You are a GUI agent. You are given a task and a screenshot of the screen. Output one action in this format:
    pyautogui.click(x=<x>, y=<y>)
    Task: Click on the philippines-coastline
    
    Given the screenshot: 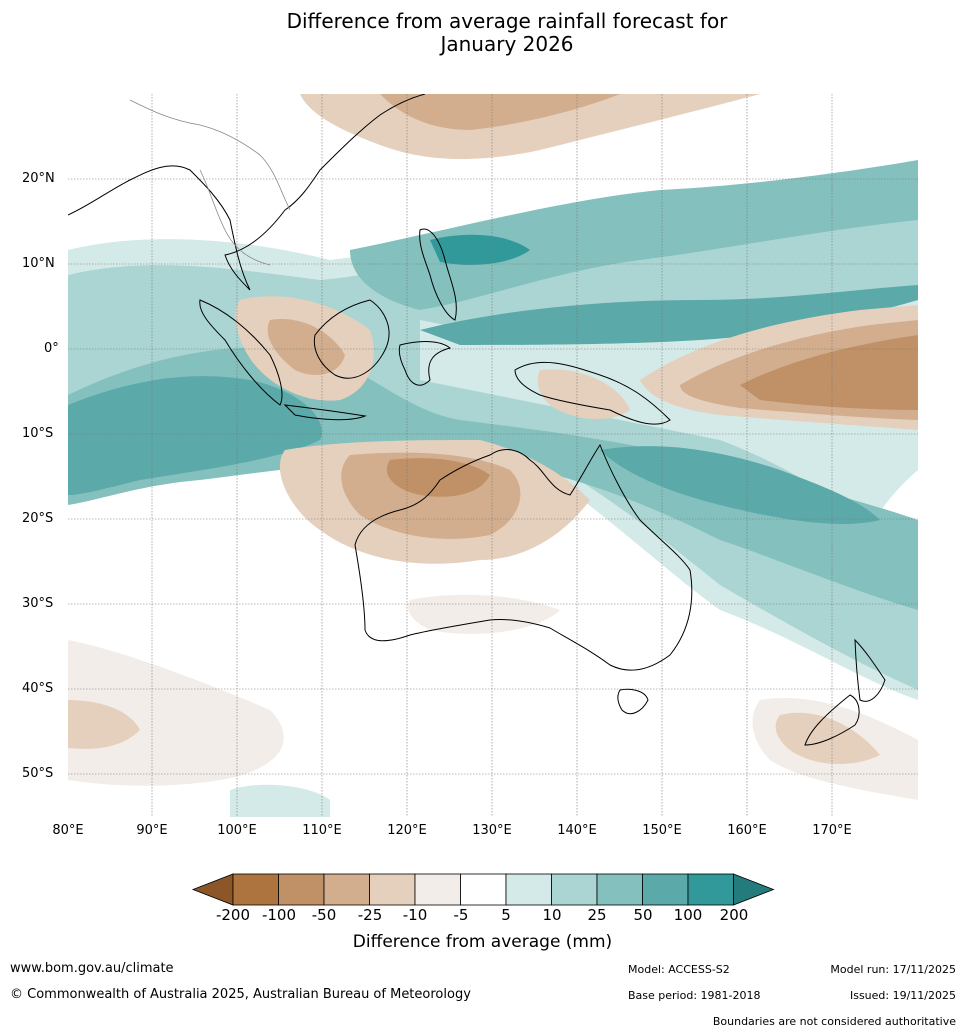 What is the action you would take?
    pyautogui.click(x=438, y=274)
    